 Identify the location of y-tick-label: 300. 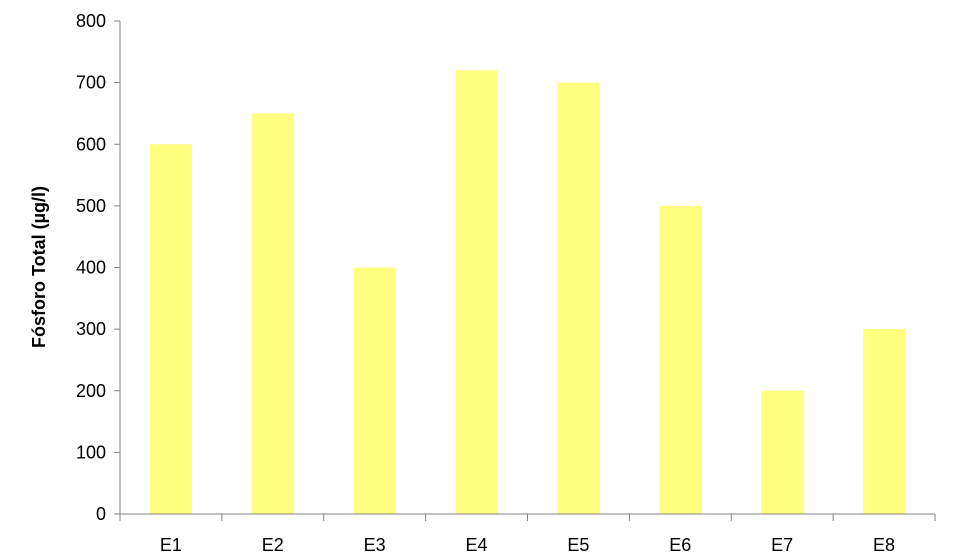
(91, 329).